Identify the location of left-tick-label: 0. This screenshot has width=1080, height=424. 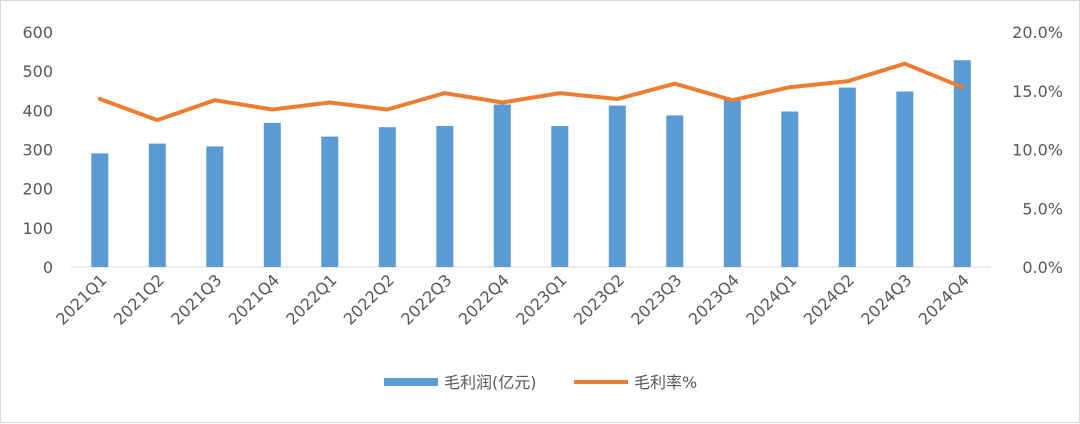
(48, 267).